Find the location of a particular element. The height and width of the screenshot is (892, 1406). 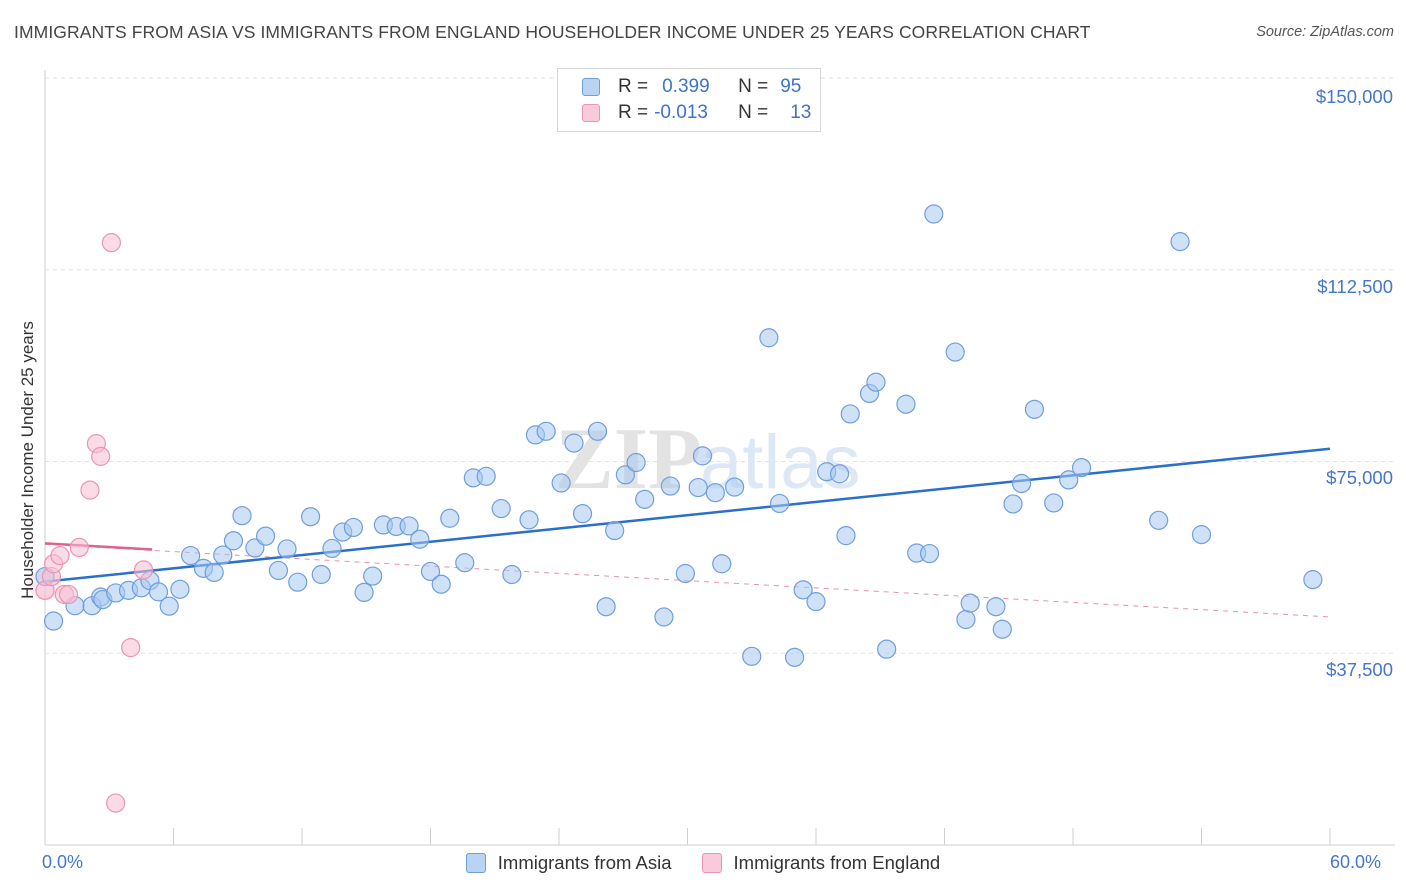

legend-item-asia: Immigrants from Asia is located at coordinates (568, 863).